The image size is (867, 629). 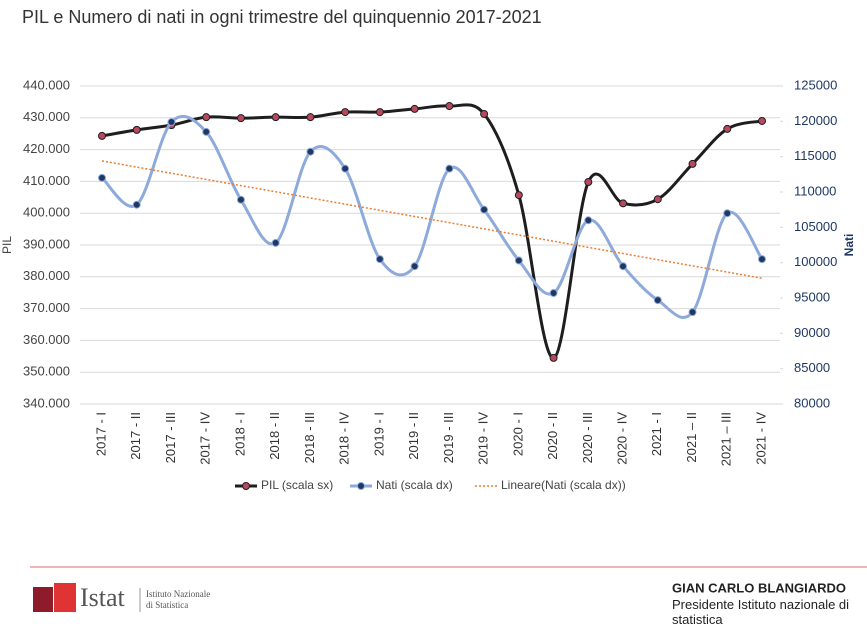 What do you see at coordinates (378, 434) in the screenshot?
I see `x-tick-label: 2019 - I` at bounding box center [378, 434].